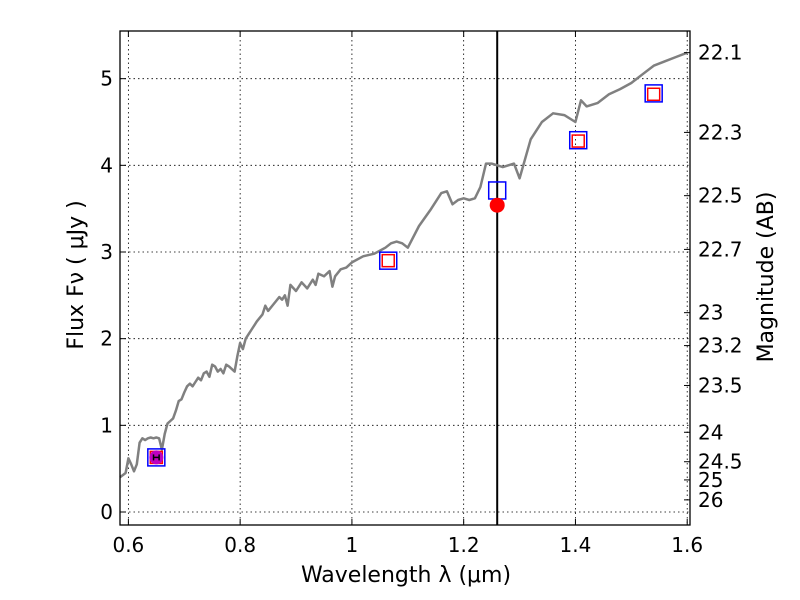 This screenshot has height=600, width=800. Describe the element at coordinates (106, 165) in the screenshot. I see `y-tick-label: 4` at that location.